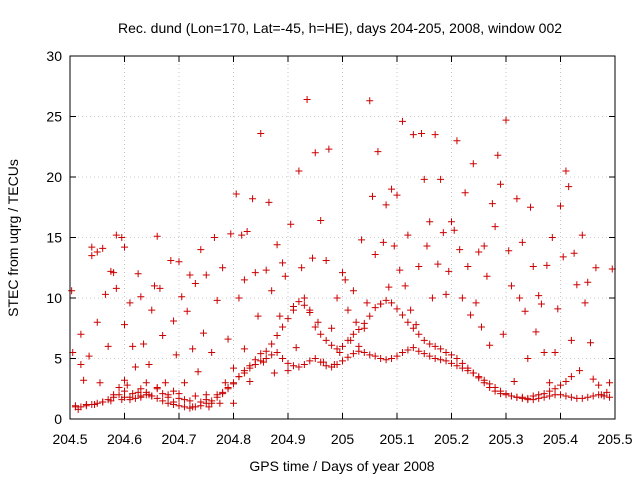 Image resolution: width=640 pixels, height=480 pixels. What do you see at coordinates (505, 439) in the screenshot?
I see `x-tick-label: 205.3` at bounding box center [505, 439].